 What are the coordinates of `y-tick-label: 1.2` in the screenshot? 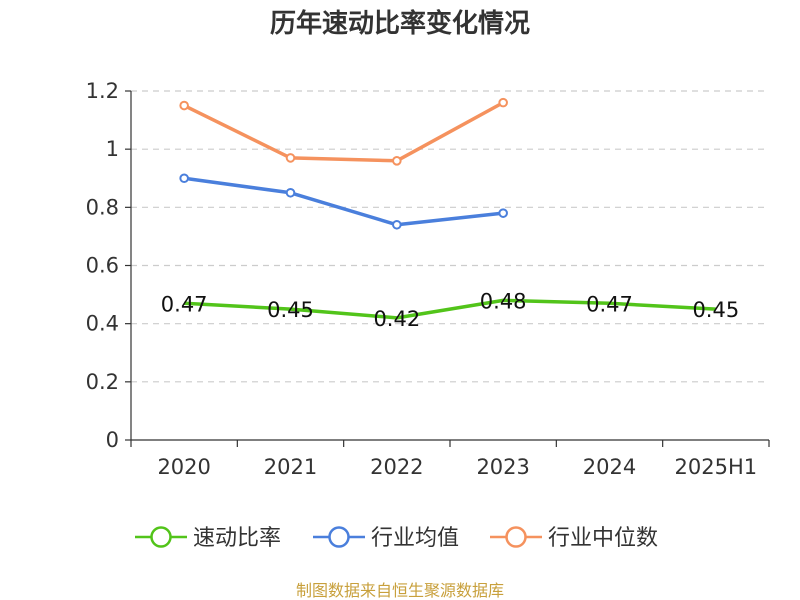 It's located at (102, 91).